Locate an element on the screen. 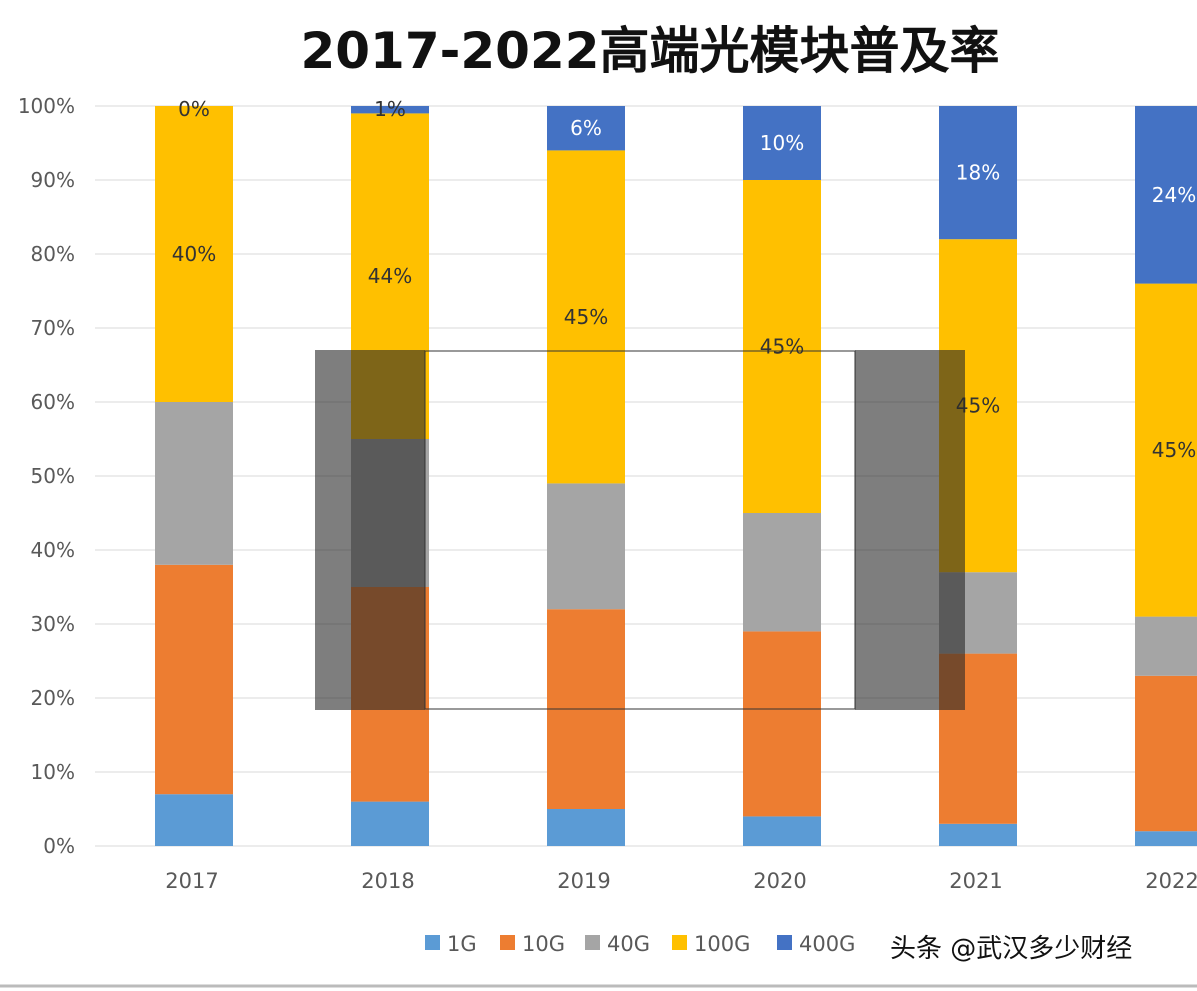  bar-400G-2021 is located at coordinates (978, 173).